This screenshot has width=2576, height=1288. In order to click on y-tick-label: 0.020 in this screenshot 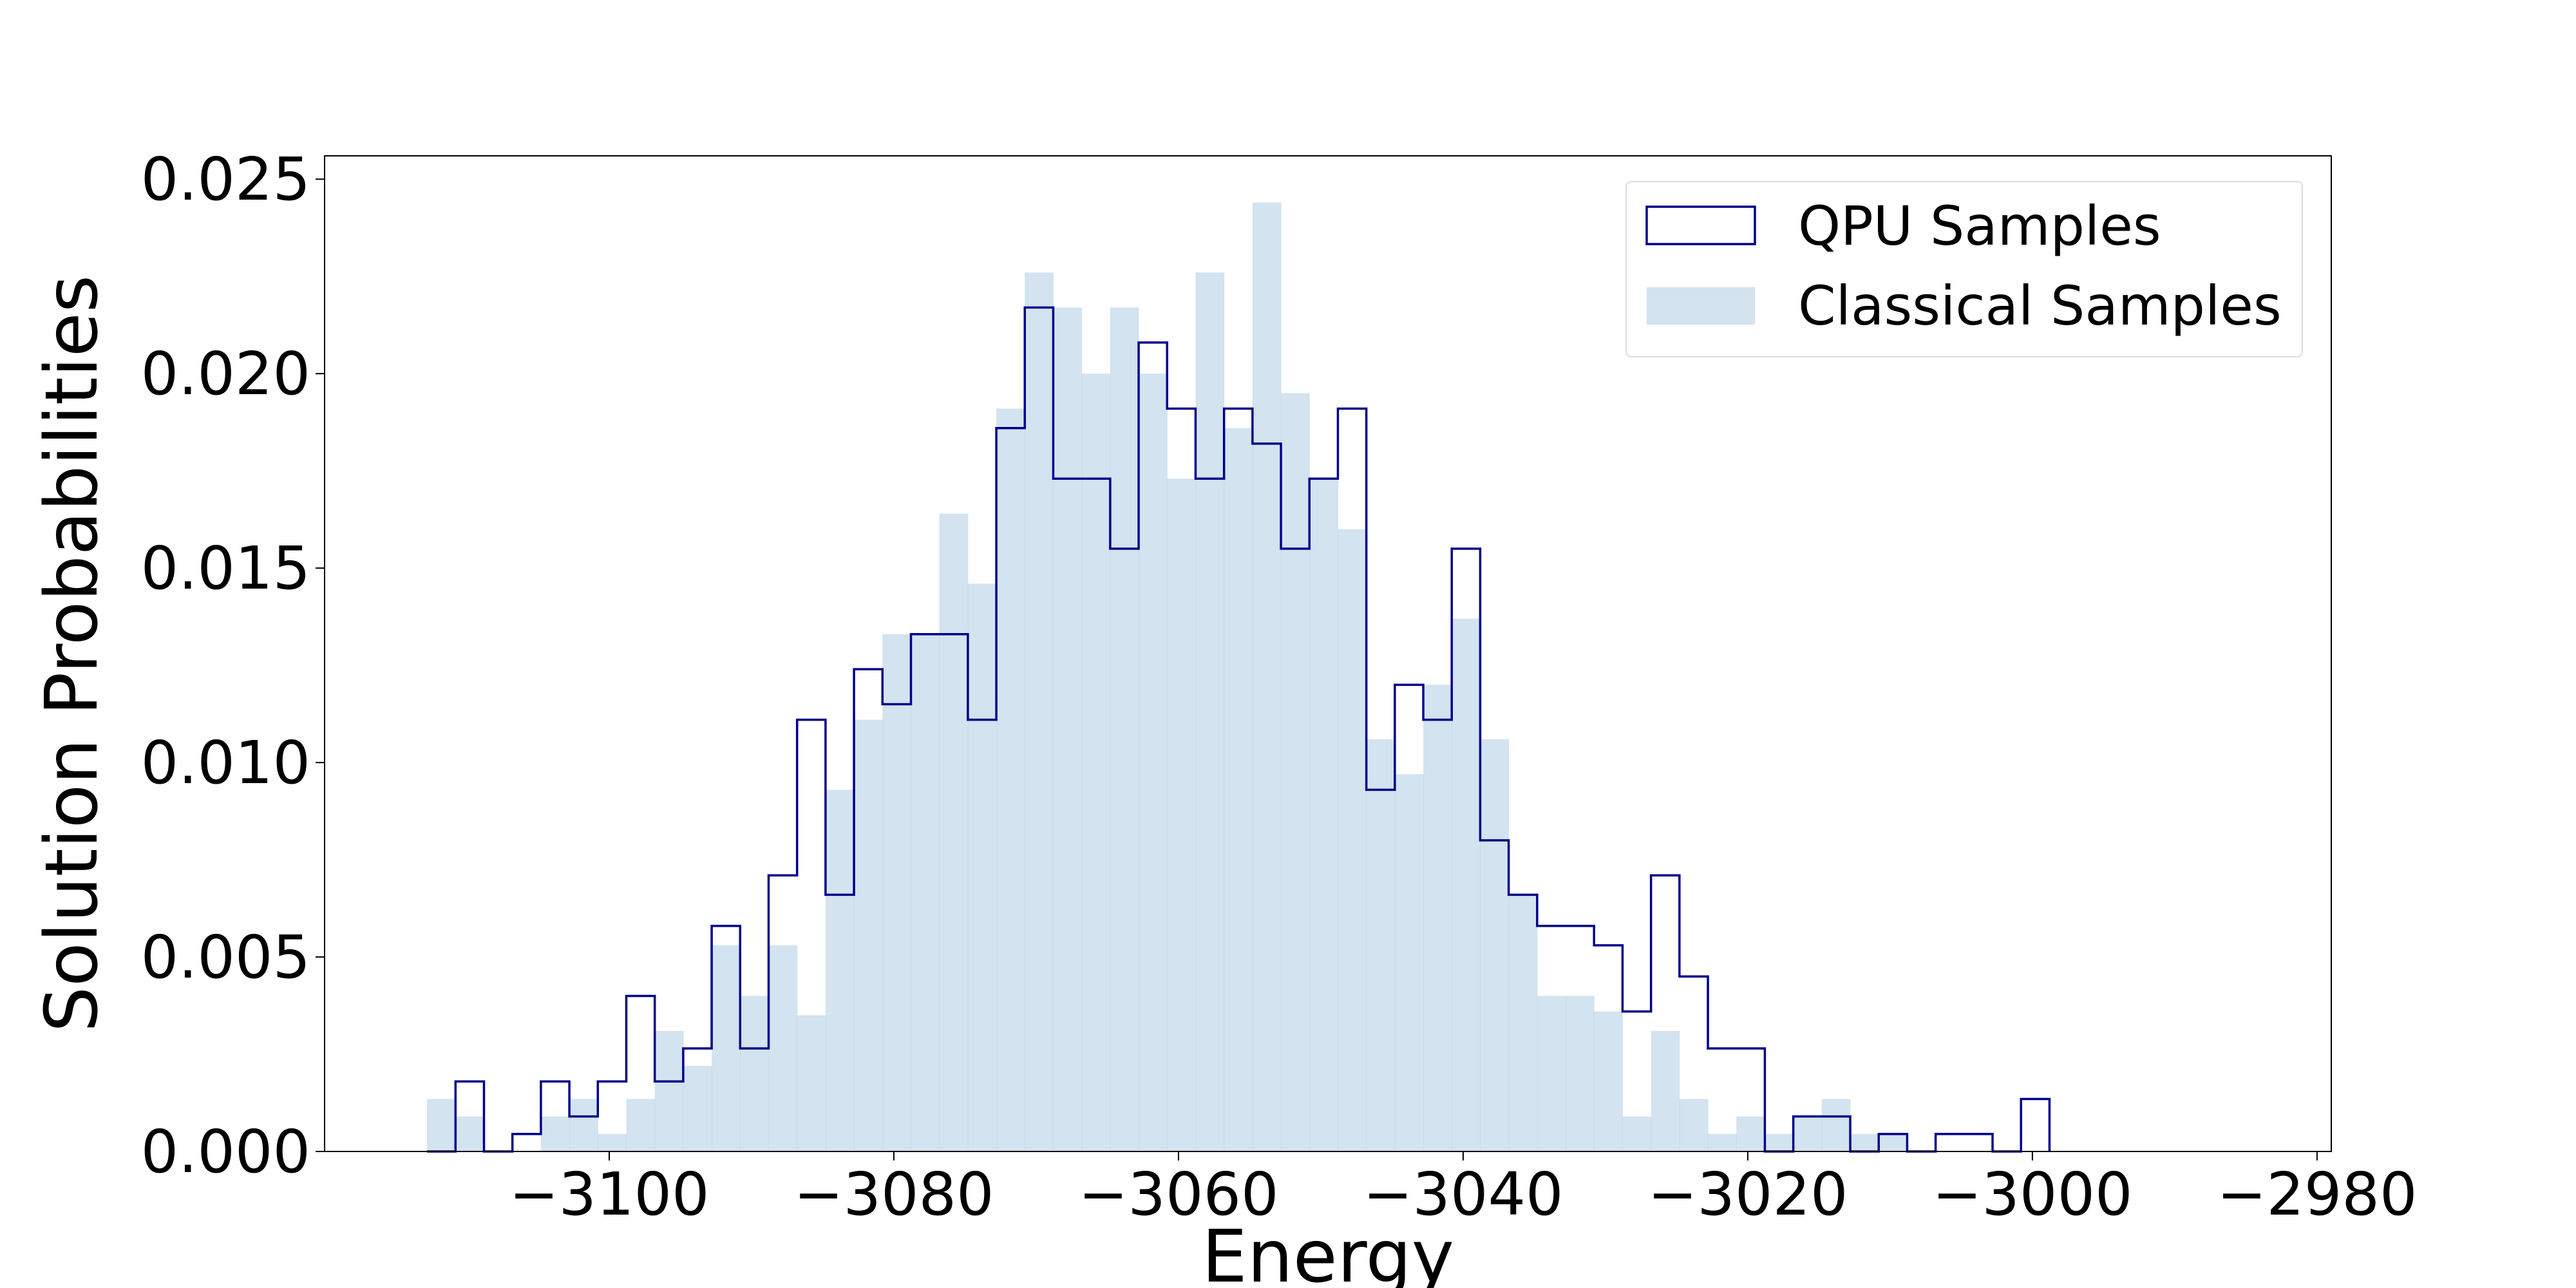, I will do `click(225, 373)`.